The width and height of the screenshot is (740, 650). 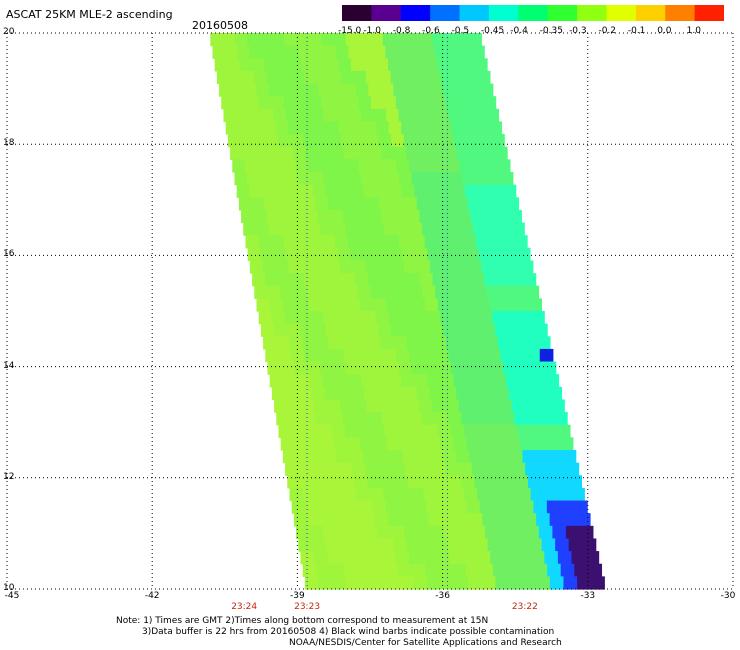 I want to click on latitude-label: 16, so click(x=9, y=254).